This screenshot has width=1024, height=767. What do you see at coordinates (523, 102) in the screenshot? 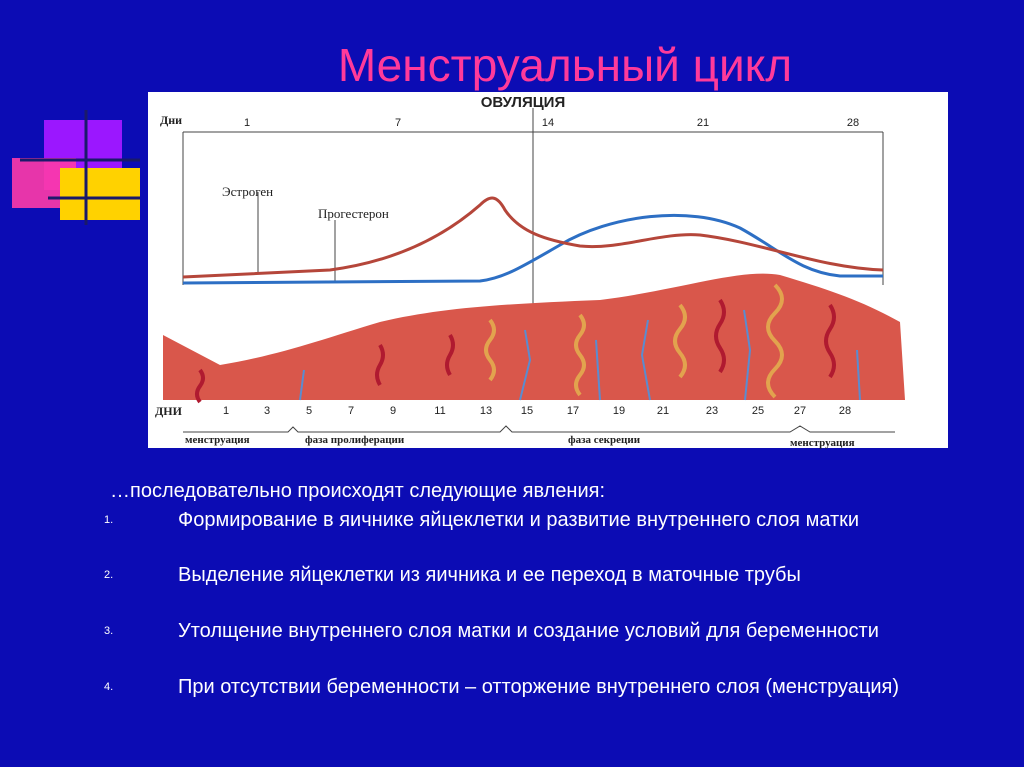
I see `ovulation-label: ОВУЛЯЦИЯ` at bounding box center [523, 102].